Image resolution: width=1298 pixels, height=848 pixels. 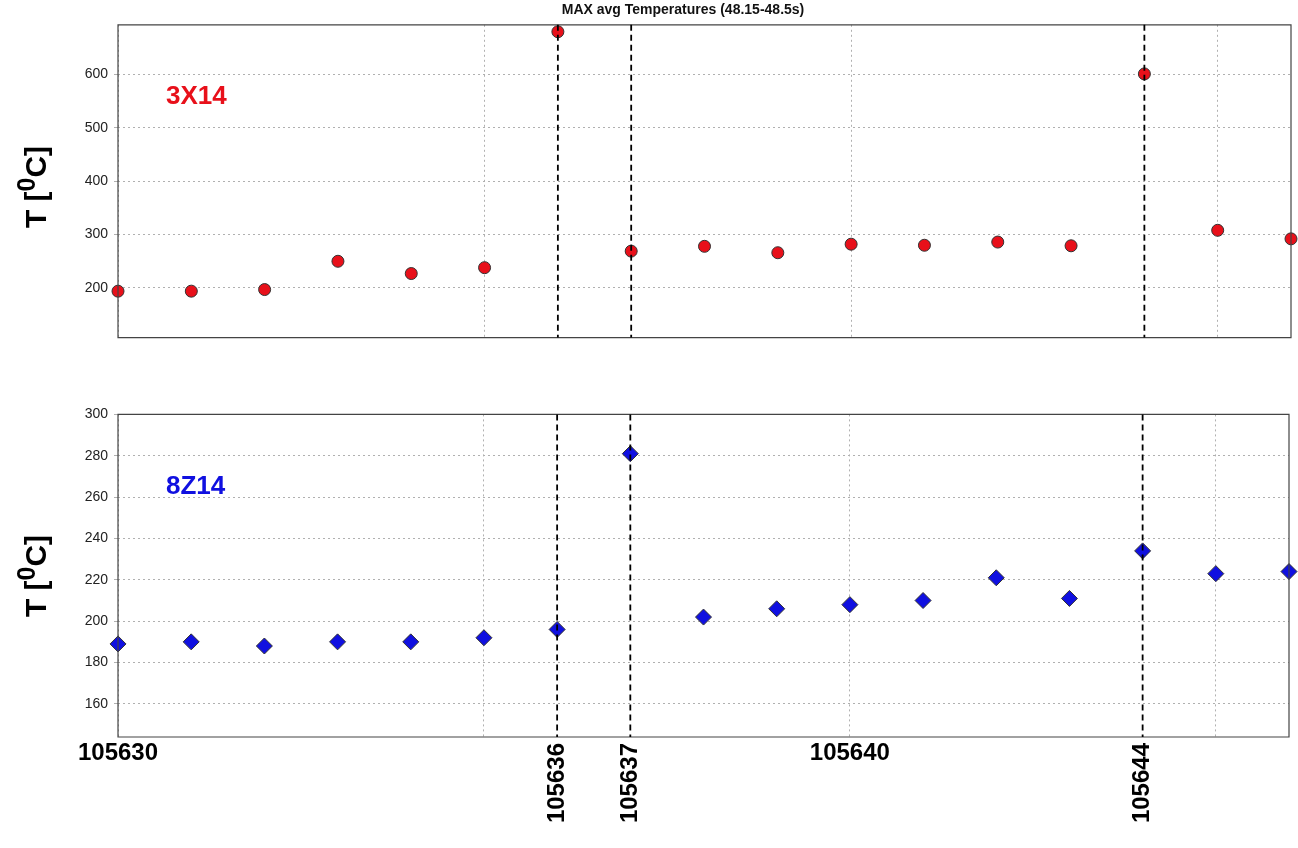 What do you see at coordinates (1141, 783) in the screenshot?
I see `ref-line-label: 105644` at bounding box center [1141, 783].